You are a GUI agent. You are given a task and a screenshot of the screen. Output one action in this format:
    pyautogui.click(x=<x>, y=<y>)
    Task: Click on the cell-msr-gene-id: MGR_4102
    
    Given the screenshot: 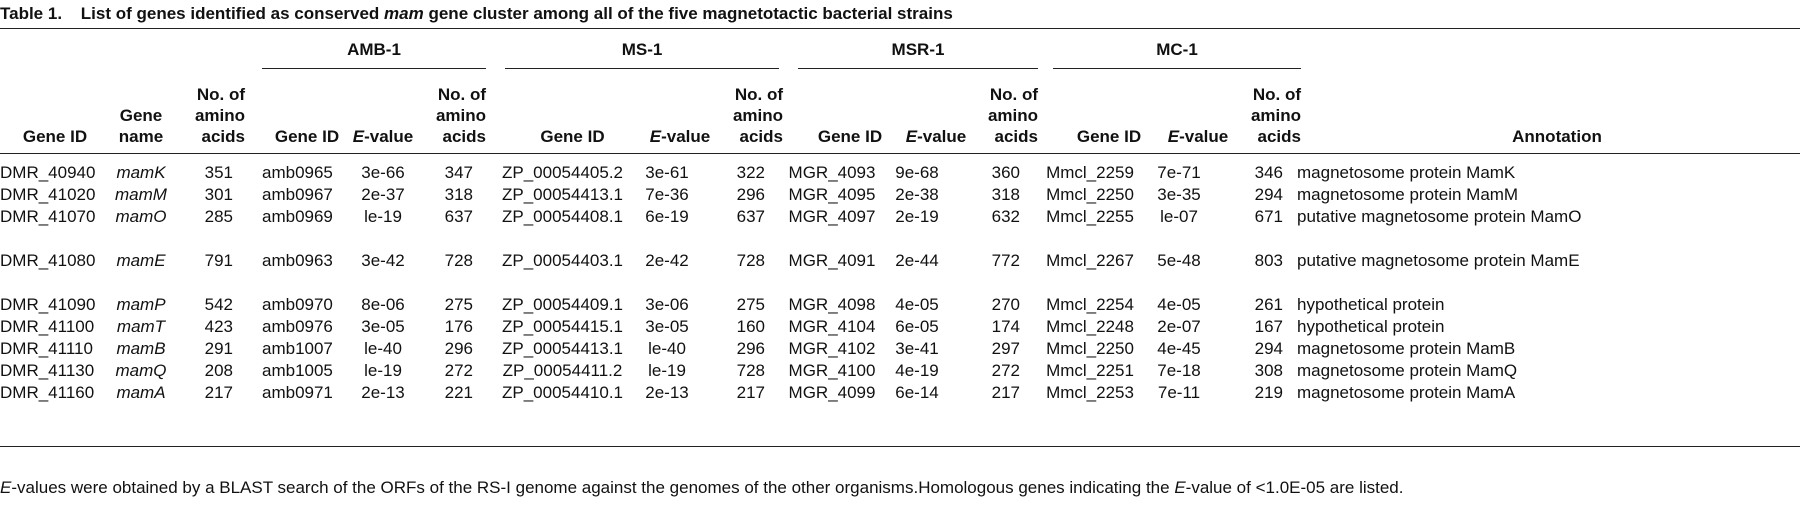 What is the action you would take?
    pyautogui.click(x=832, y=348)
    